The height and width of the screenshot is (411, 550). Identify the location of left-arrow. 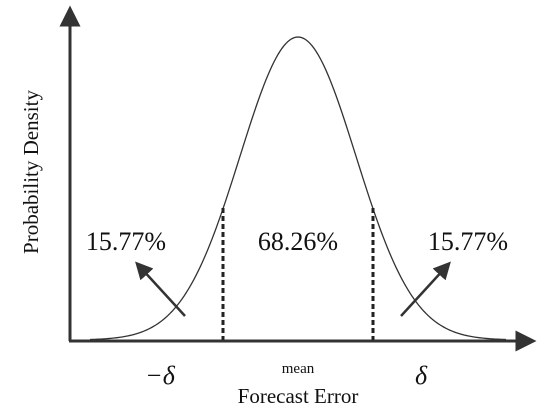
(160, 289).